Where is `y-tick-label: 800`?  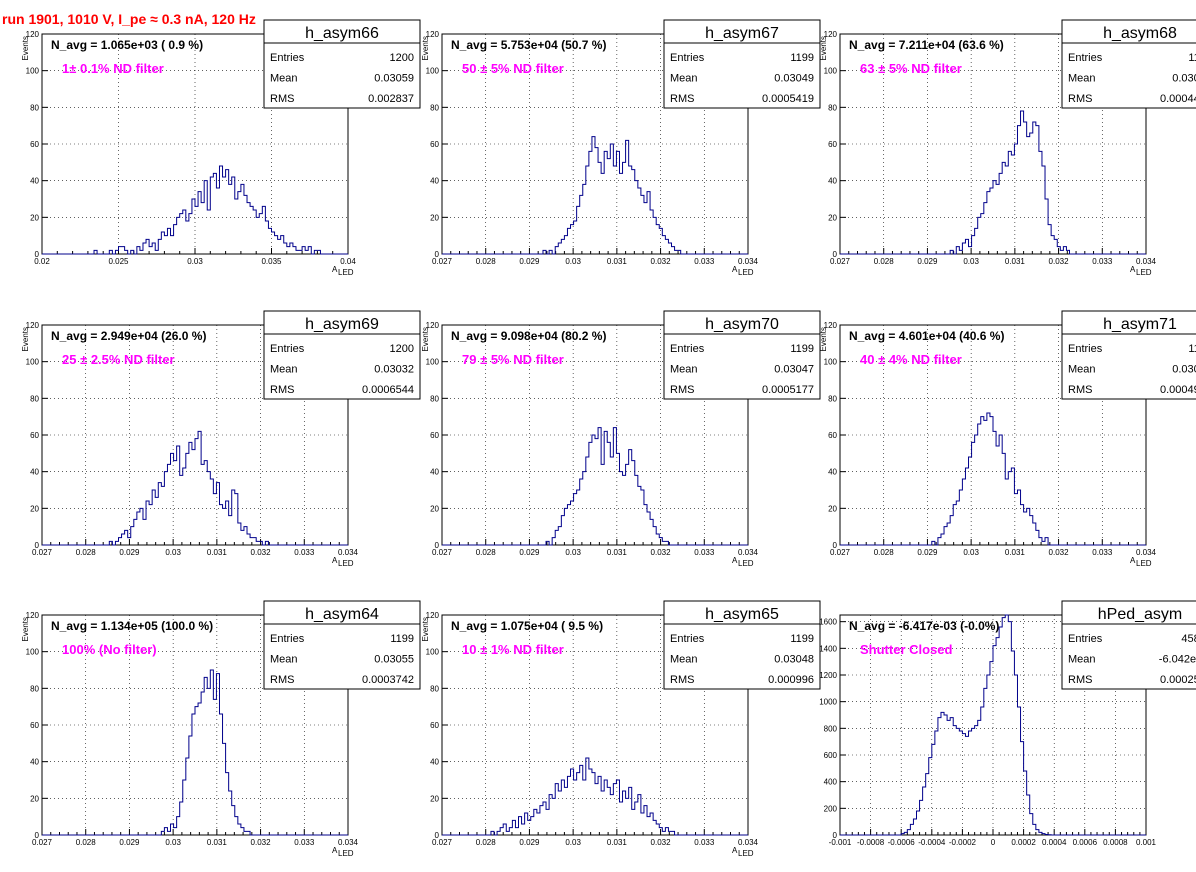
y-tick-label: 800 is located at coordinates (831, 728).